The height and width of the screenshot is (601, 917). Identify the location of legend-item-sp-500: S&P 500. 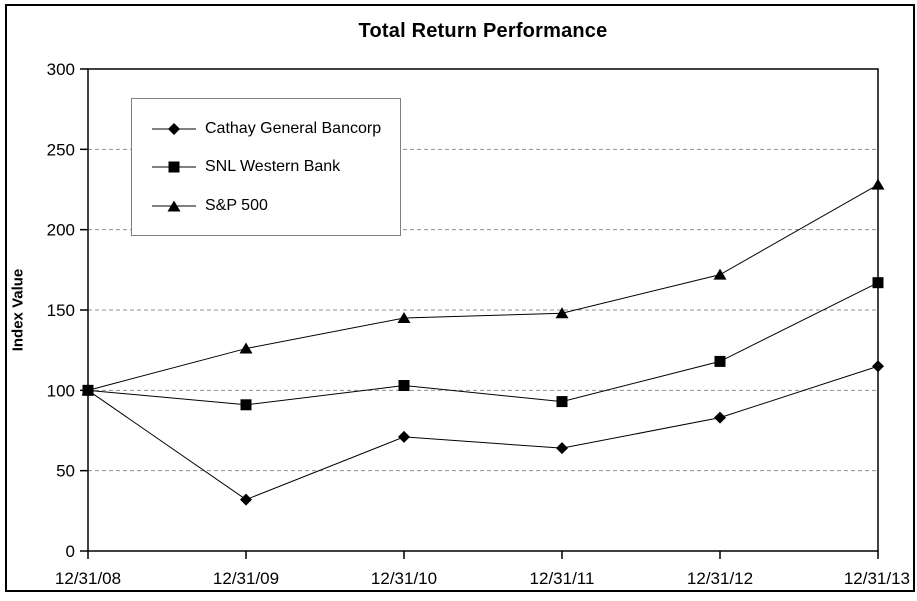
(276, 206).